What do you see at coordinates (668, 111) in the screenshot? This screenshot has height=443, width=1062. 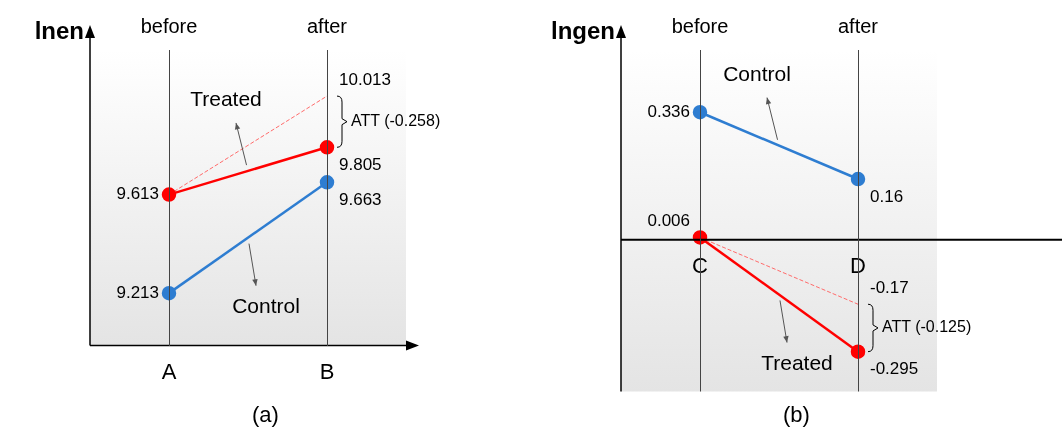 I see `data-label: 0.336` at bounding box center [668, 111].